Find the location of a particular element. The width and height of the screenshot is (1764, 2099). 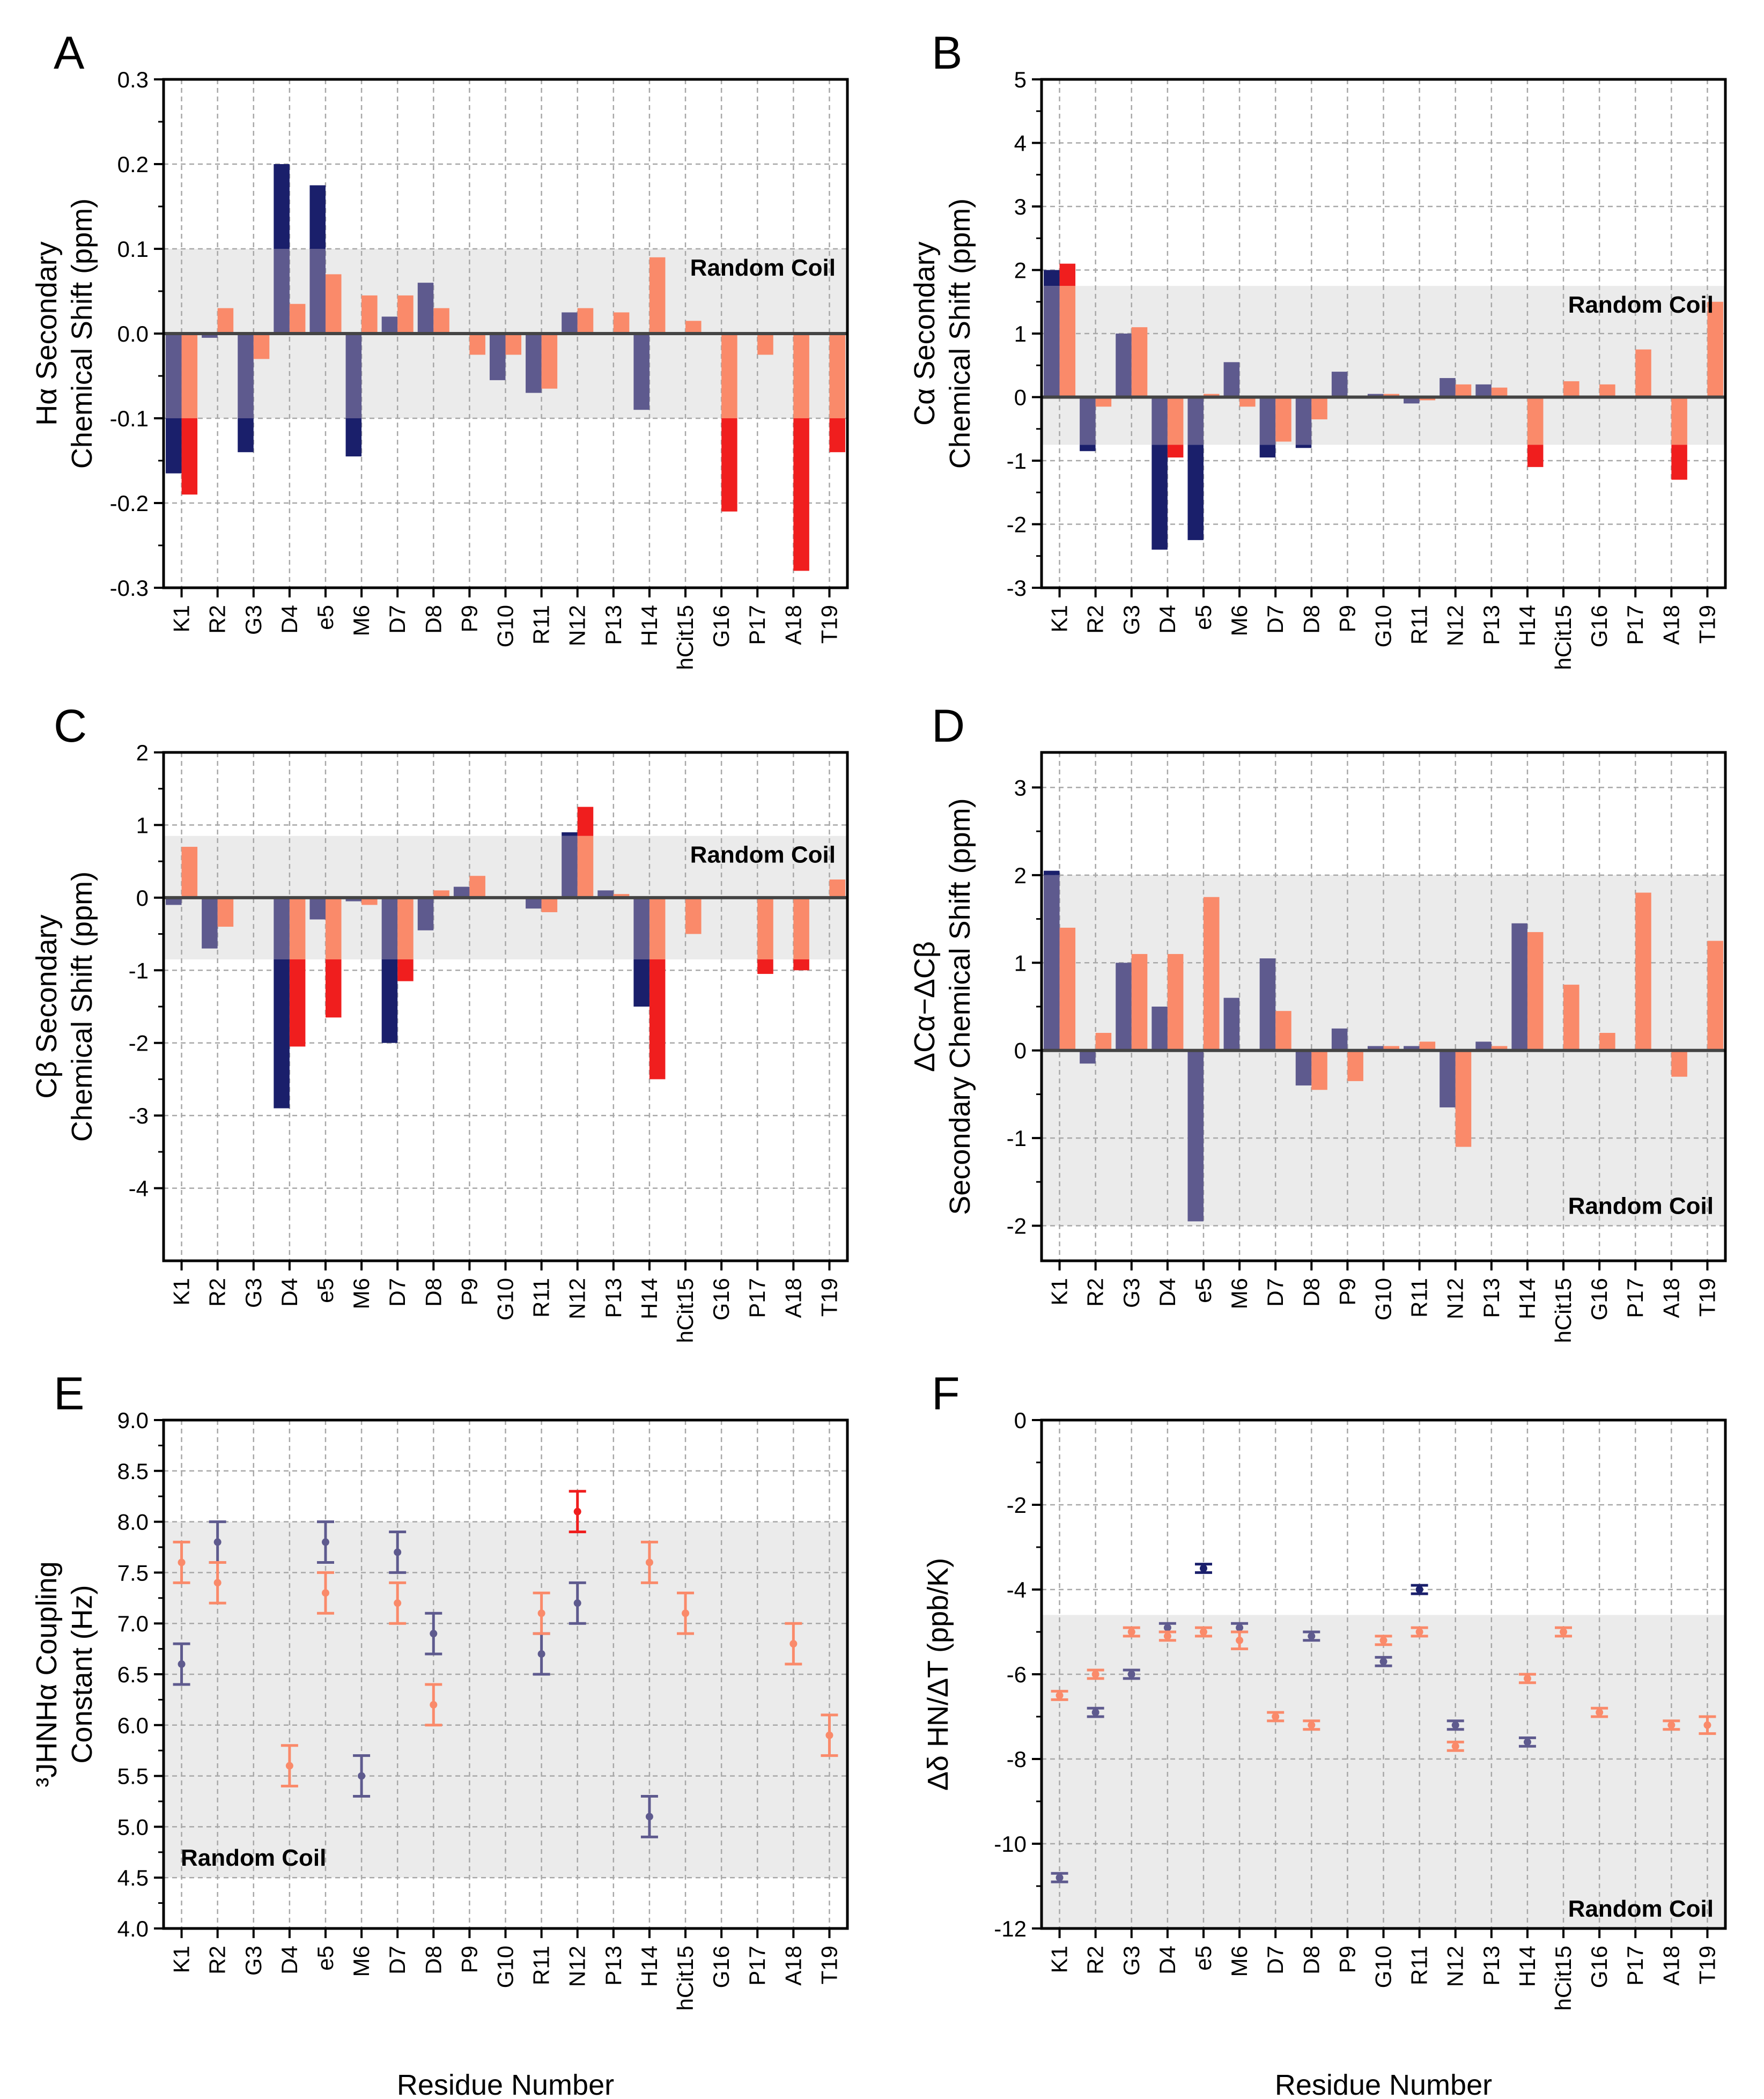

y-tick-label: 0 is located at coordinates (142, 898).